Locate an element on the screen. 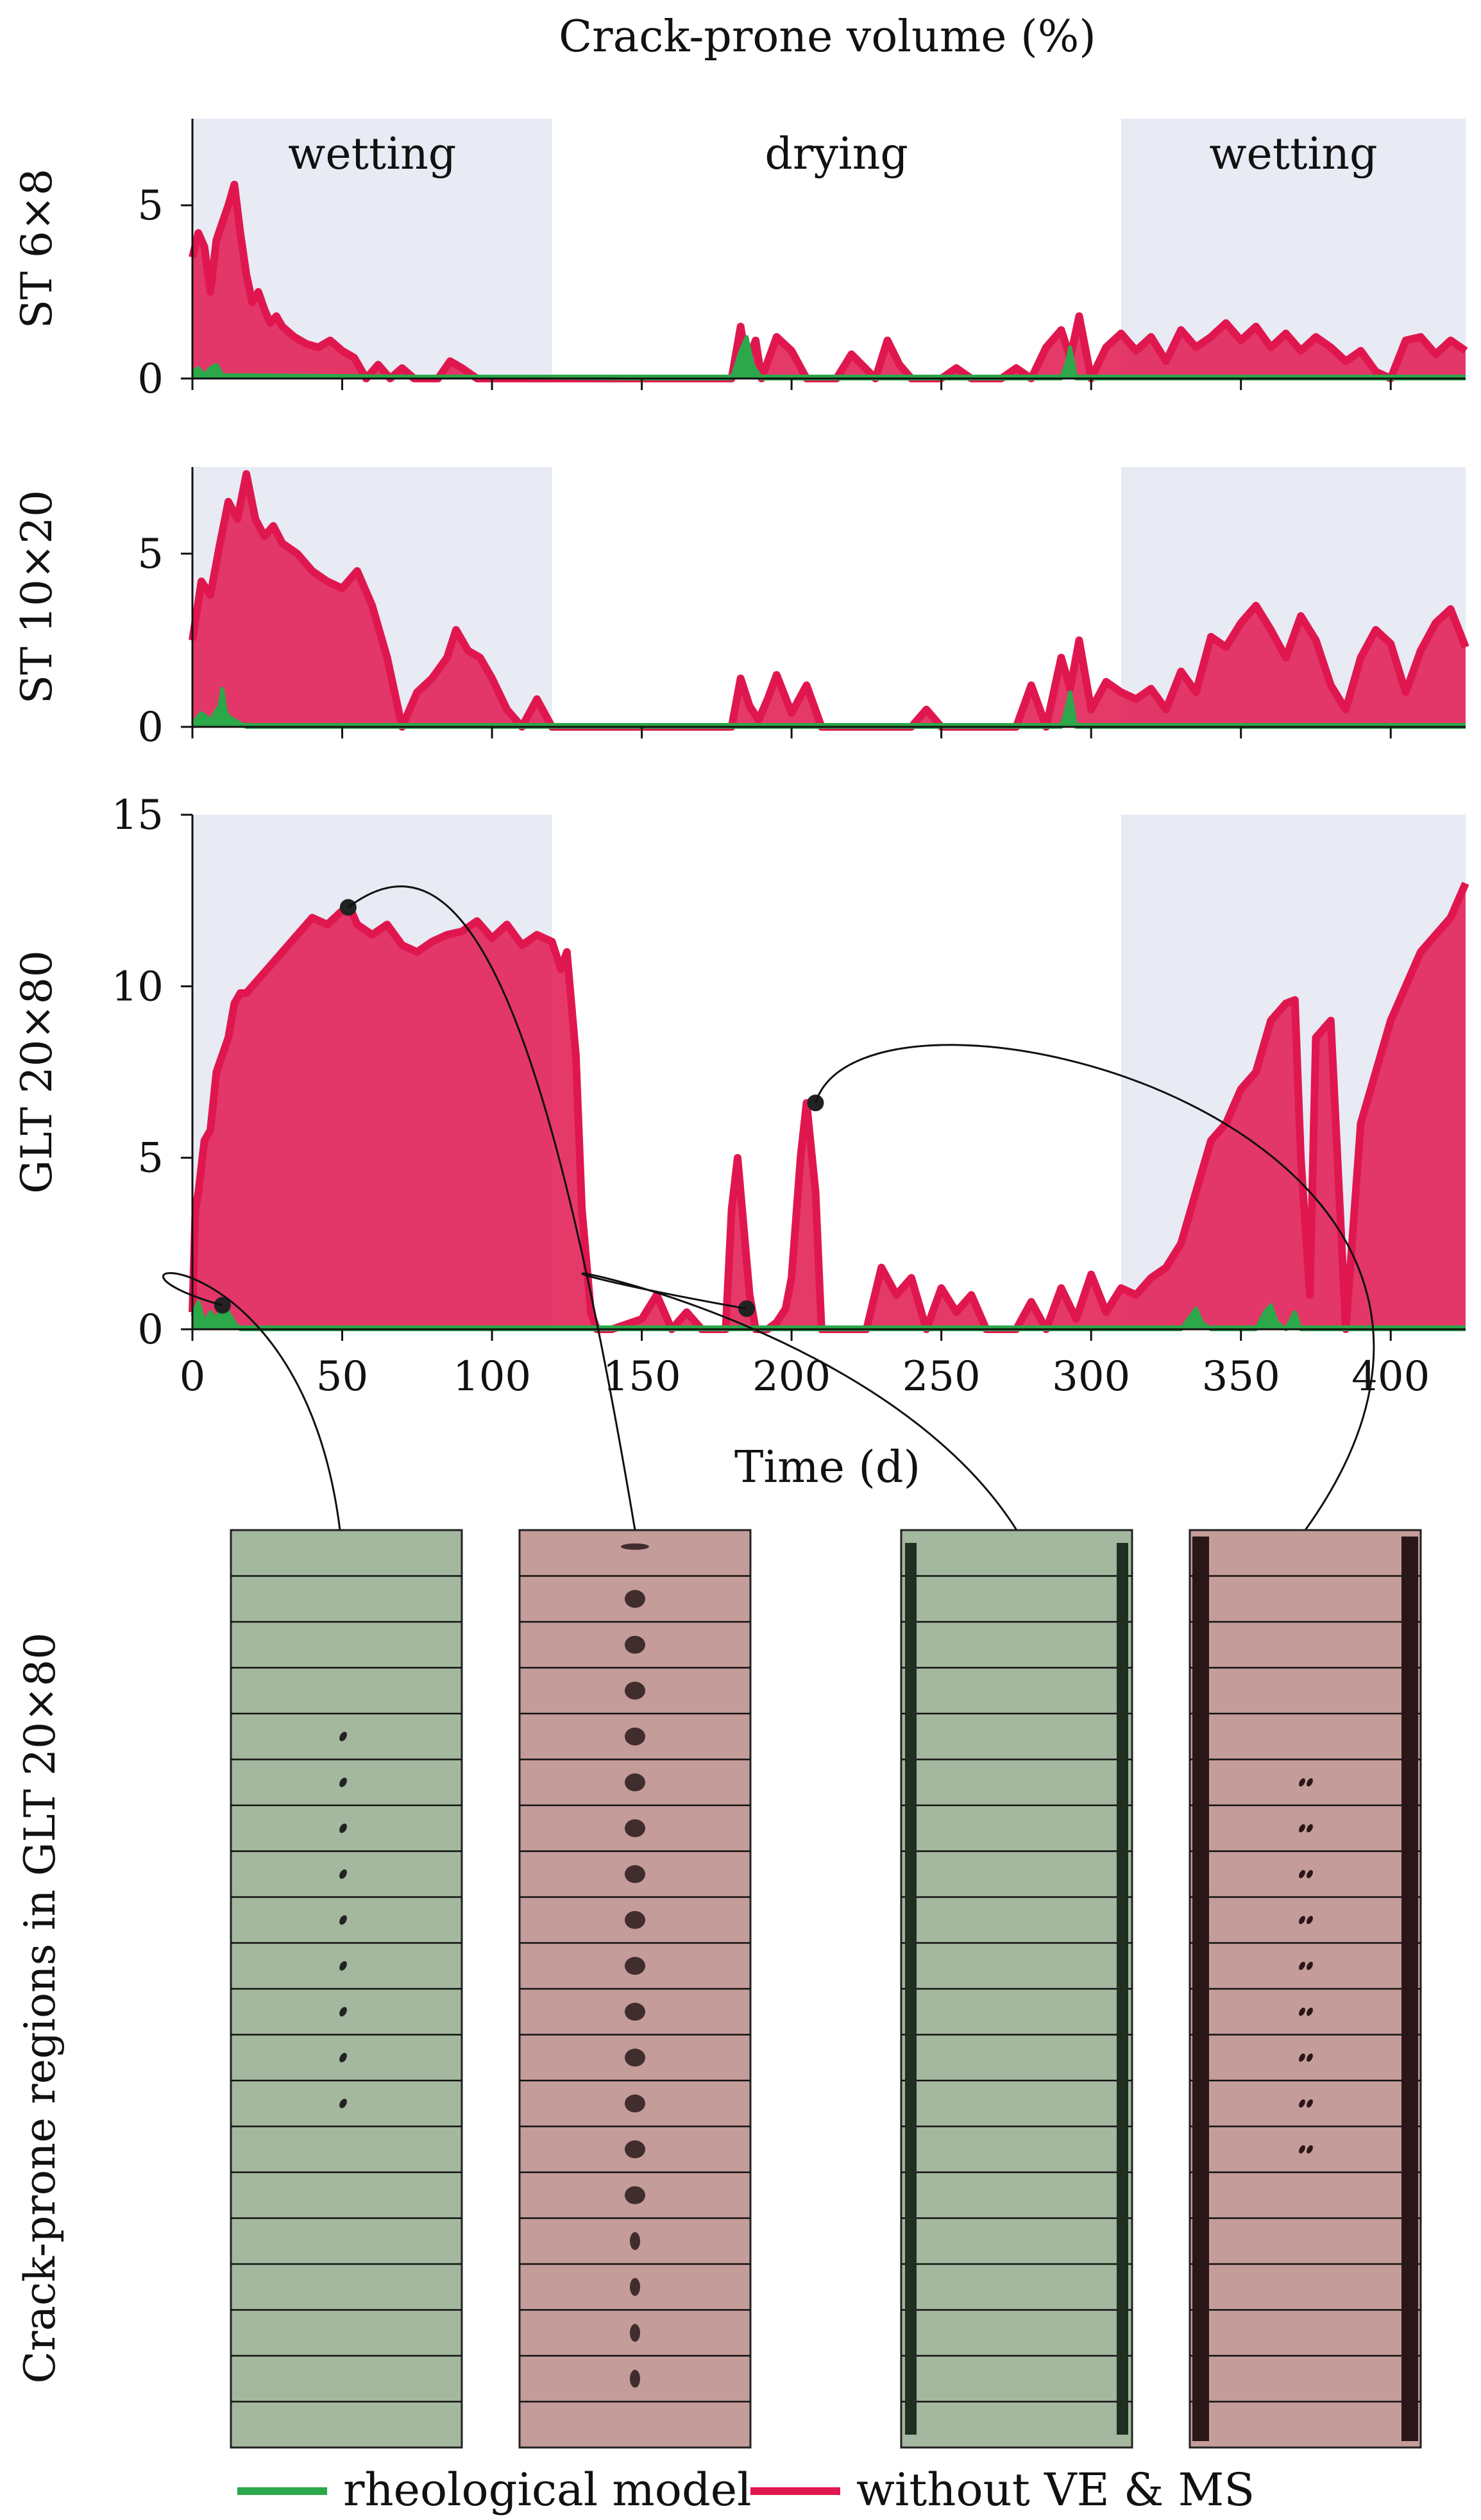 This screenshot has width=1481, height=2520. x-tick-label: 400 is located at coordinates (1390, 1376).